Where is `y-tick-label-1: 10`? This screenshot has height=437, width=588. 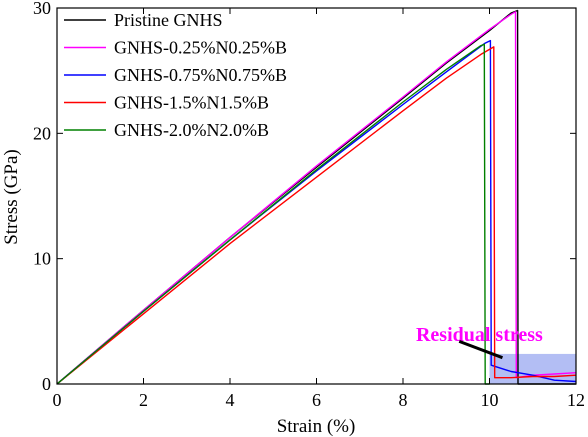
y-tick-label-1: 10 is located at coordinates (42, 259).